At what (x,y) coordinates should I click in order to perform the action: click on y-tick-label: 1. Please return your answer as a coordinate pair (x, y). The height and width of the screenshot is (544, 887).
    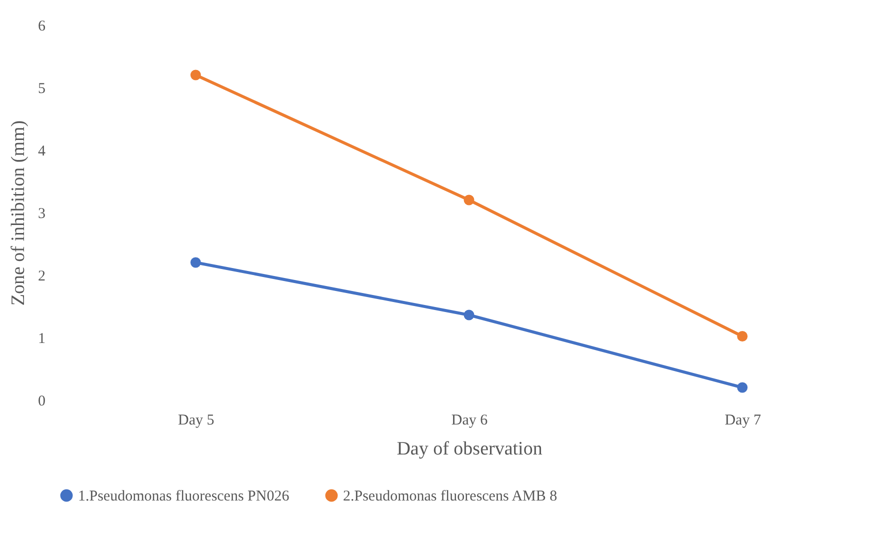
    Looking at the image, I should click on (42, 339).